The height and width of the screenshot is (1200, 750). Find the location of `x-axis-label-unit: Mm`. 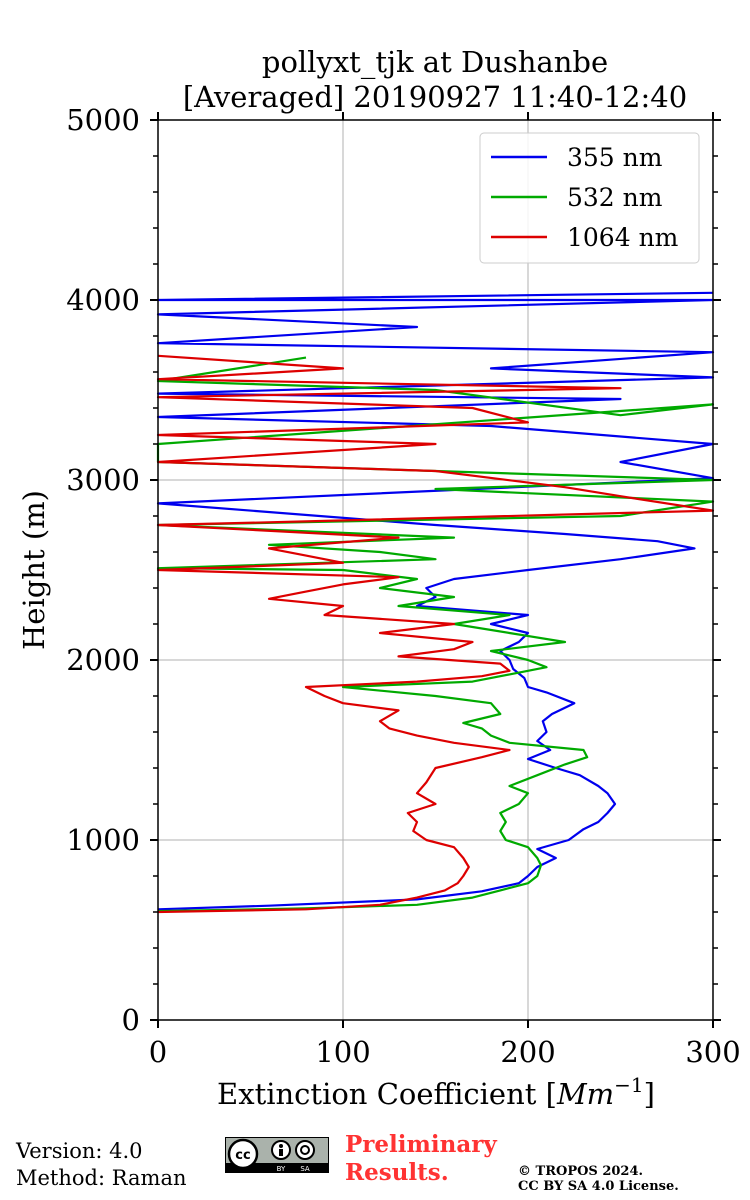

x-axis-label-unit: Mm is located at coordinates (585, 1094).